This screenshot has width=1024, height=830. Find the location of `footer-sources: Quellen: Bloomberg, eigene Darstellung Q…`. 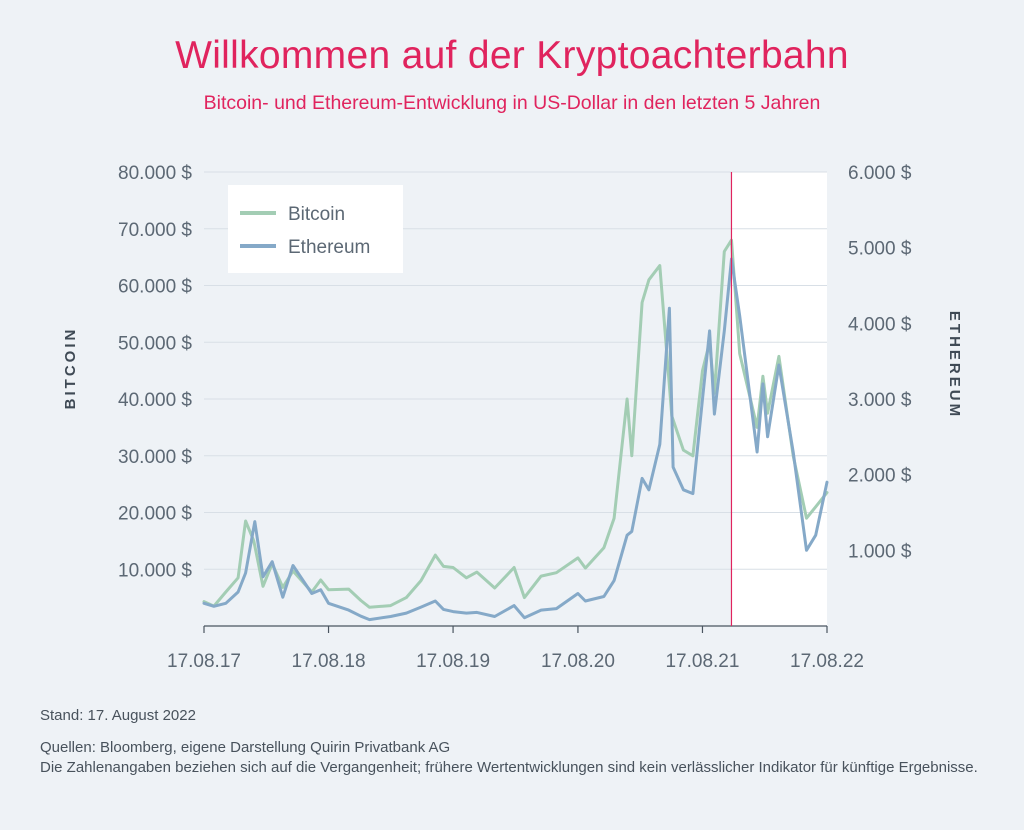

footer-sources: Quellen: Bloomberg, eigene Darstellung Q… is located at coordinates (245, 747).